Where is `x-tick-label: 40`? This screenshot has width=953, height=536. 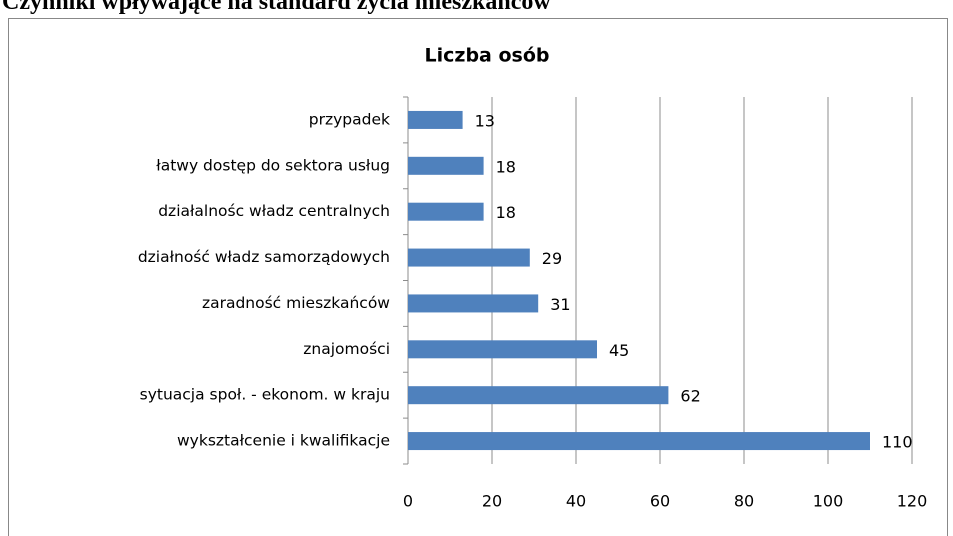
x-tick-label: 40 is located at coordinates (576, 501).